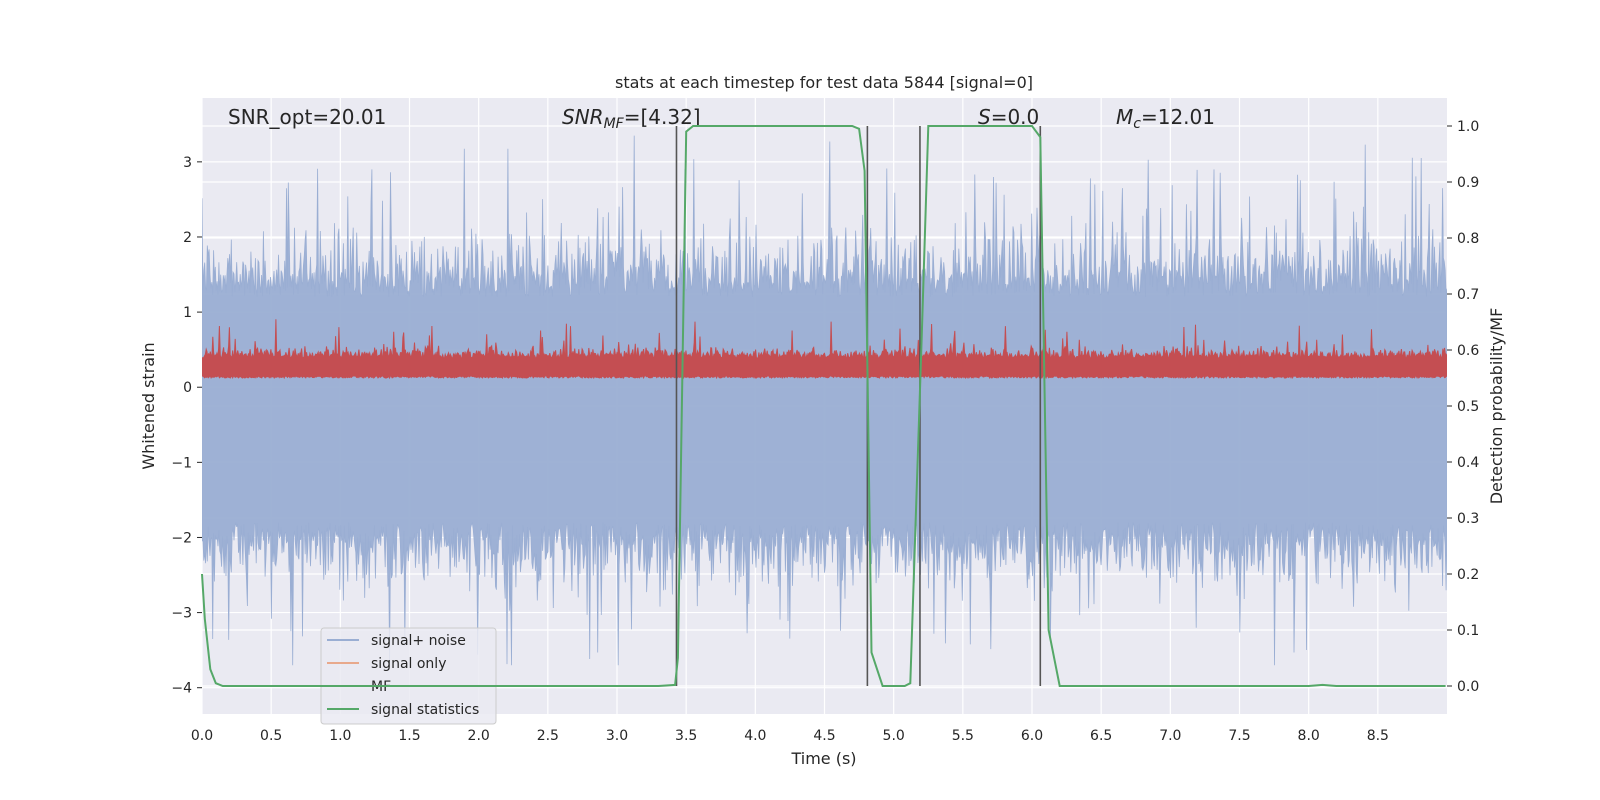 This screenshot has width=1600, height=800. I want to click on annotation-snr-opt: SNR_opt=20.01, so click(307, 117).